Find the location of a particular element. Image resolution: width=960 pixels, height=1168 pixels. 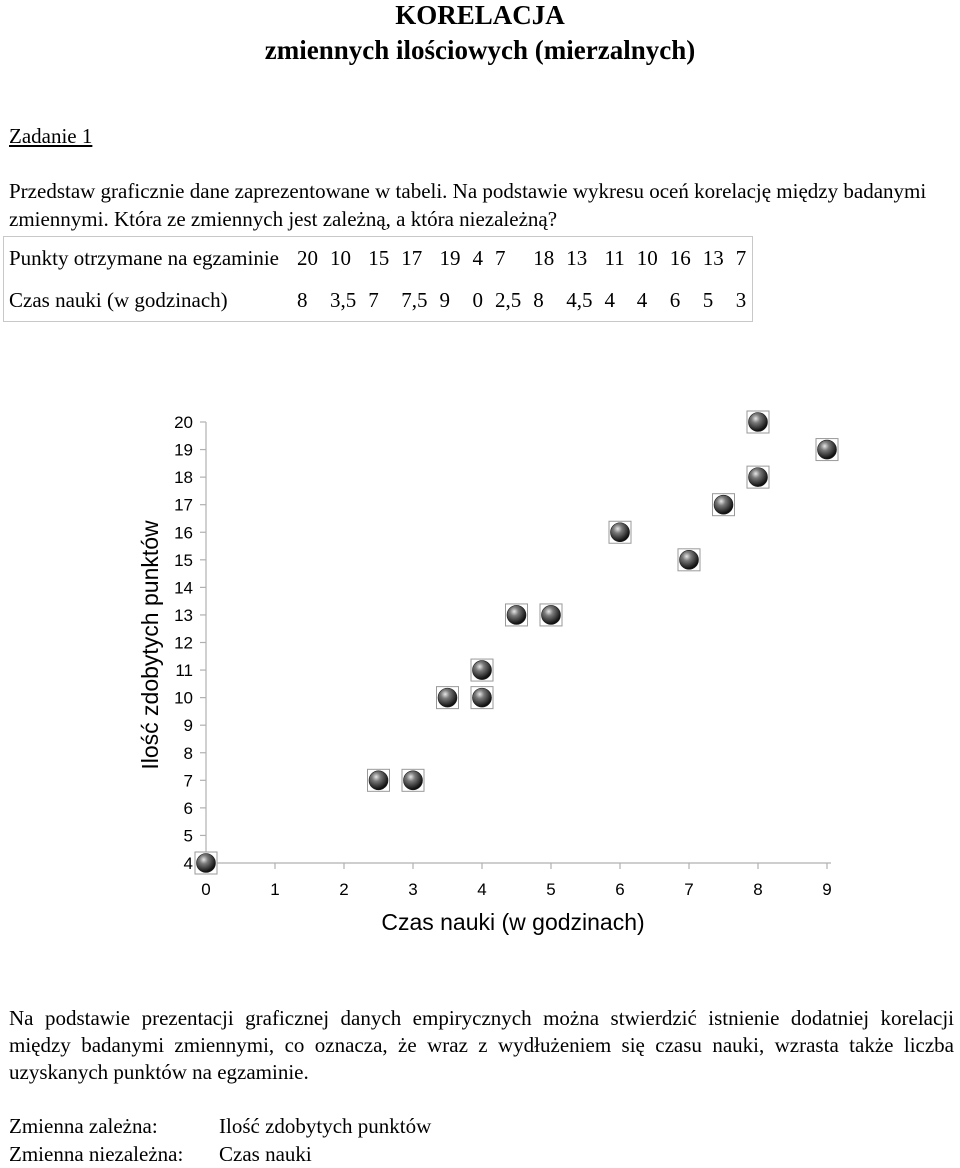

y-tick-label: 12 is located at coordinates (183, 643).